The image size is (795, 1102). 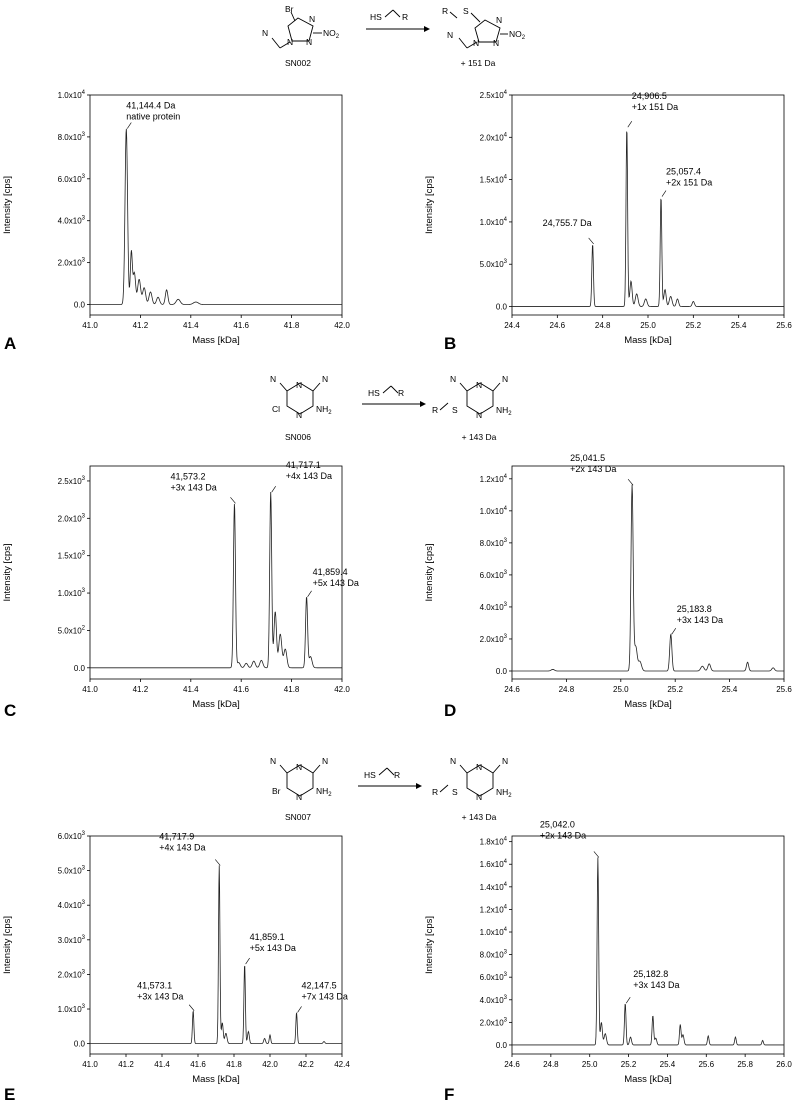 I want to click on x-tick-label: 41.6, so click(x=198, y=1064).